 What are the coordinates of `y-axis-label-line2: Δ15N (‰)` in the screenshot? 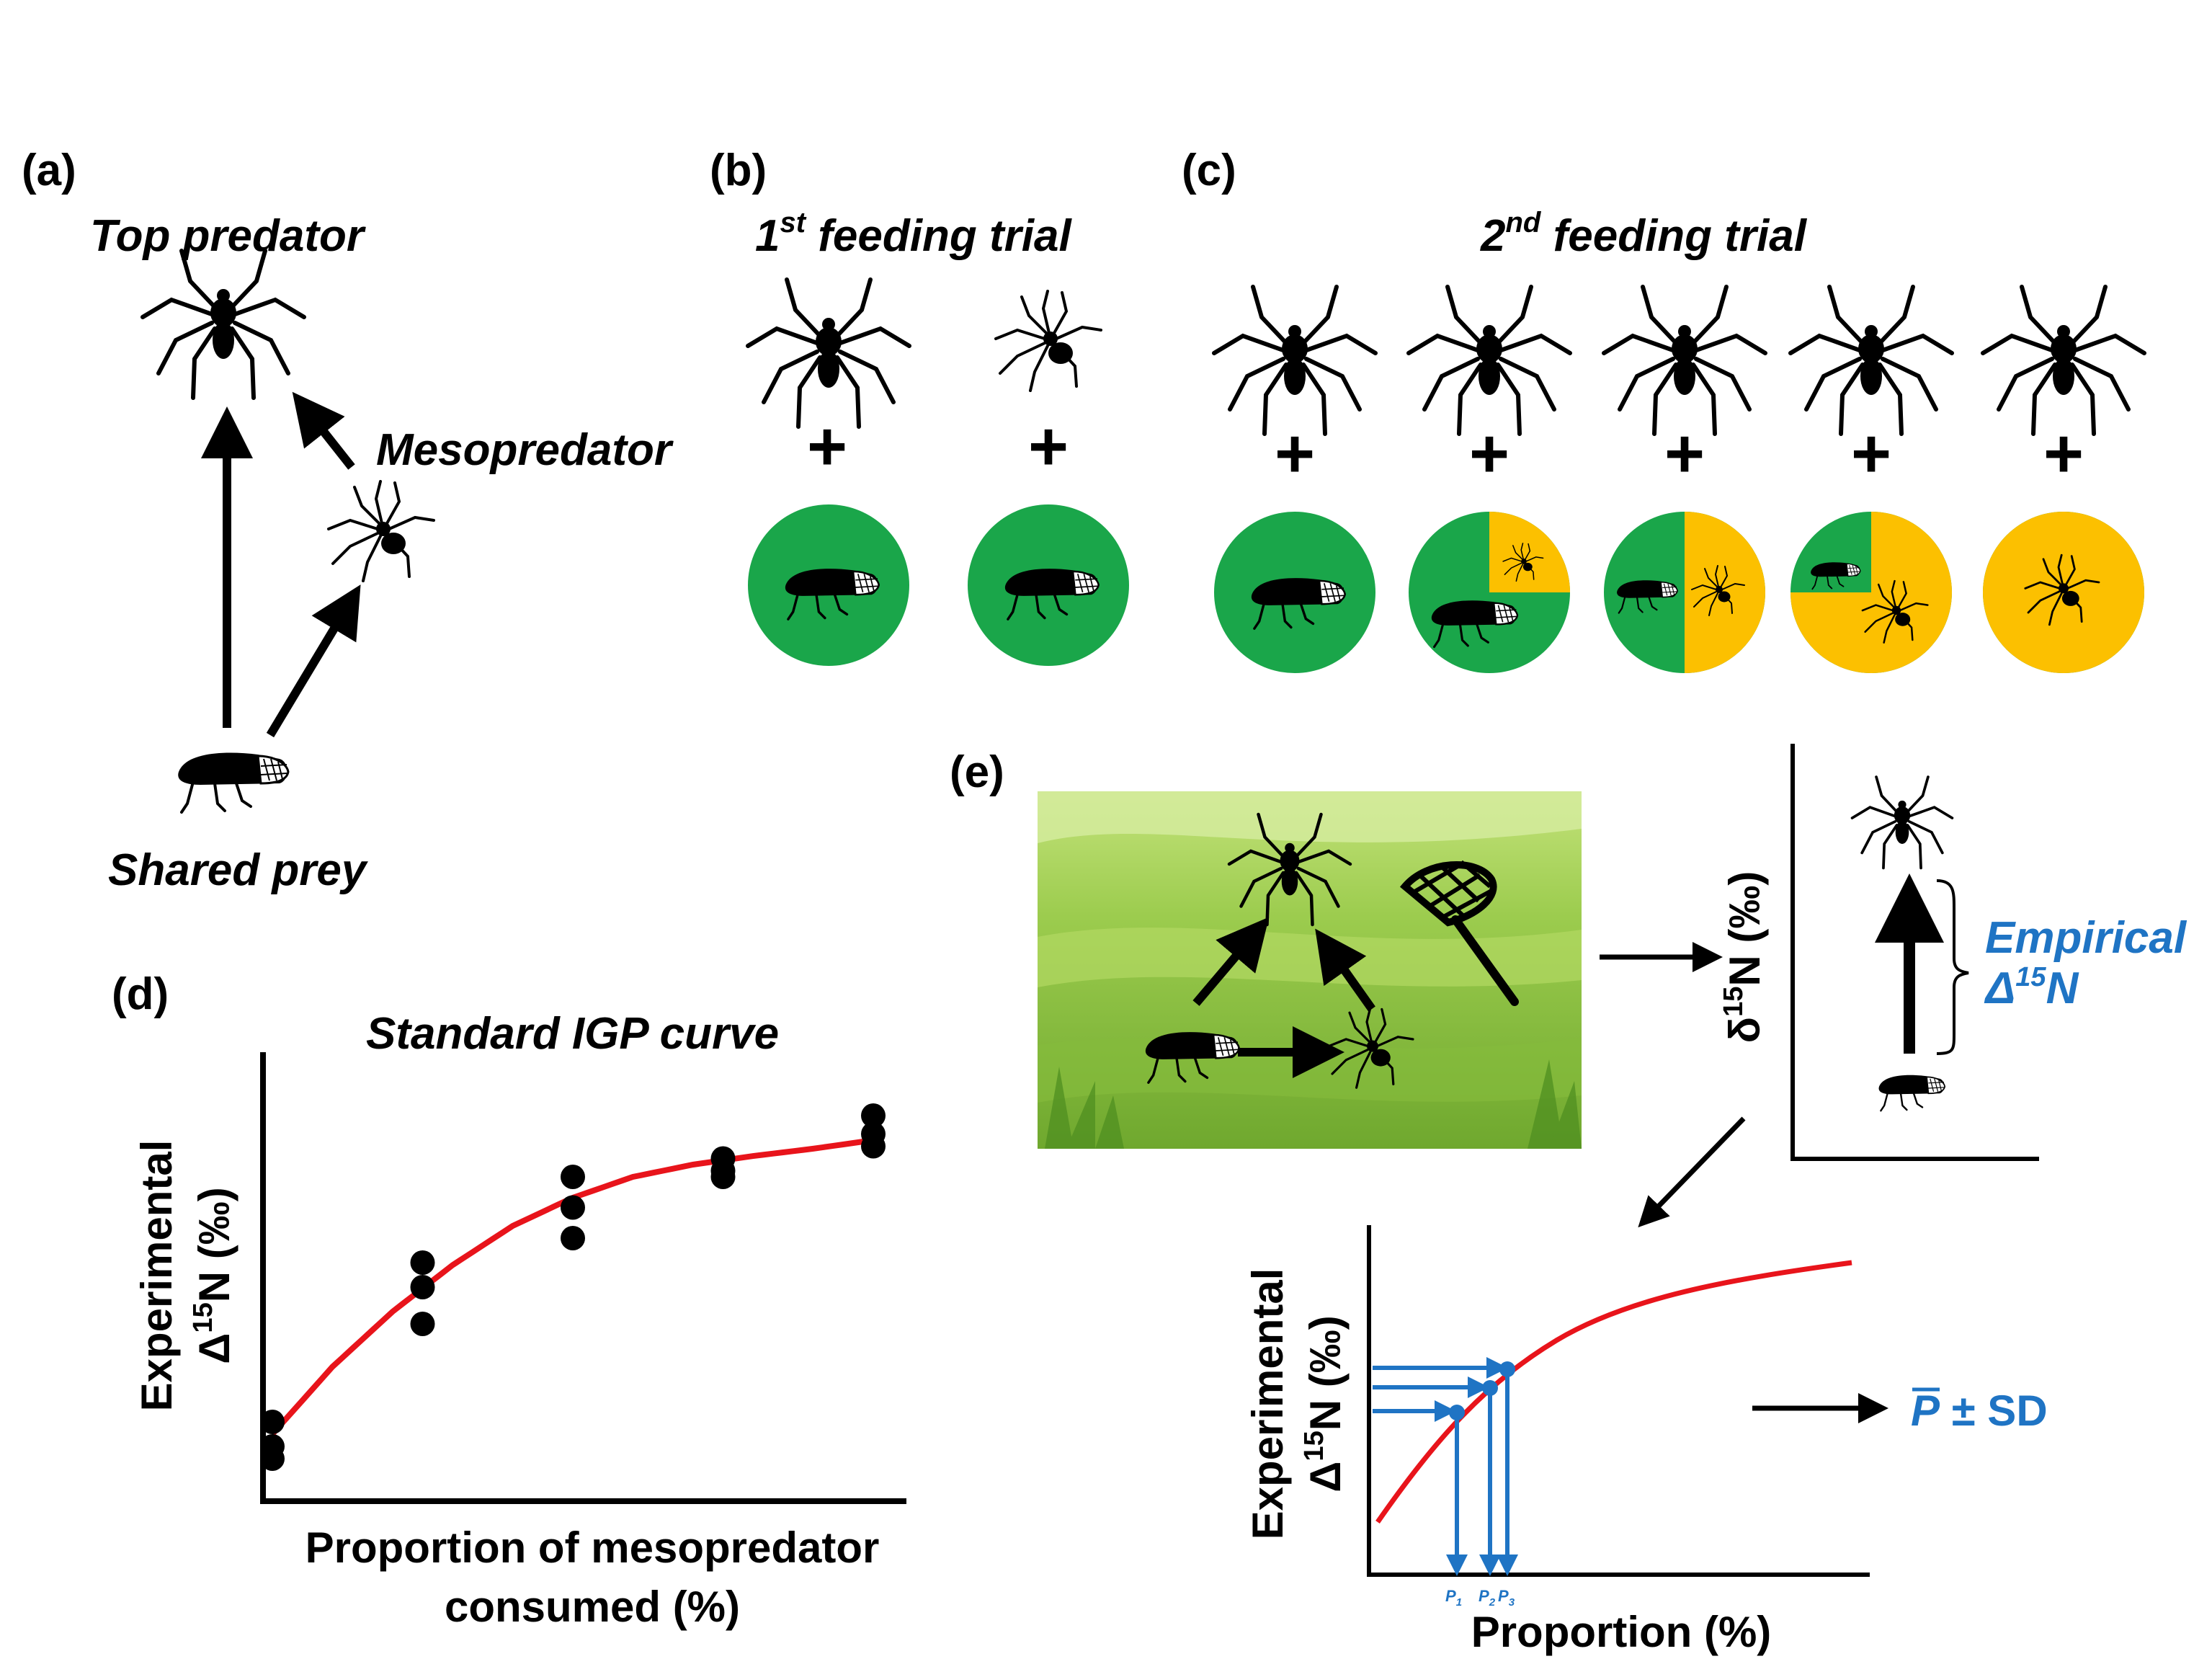 It's located at (213, 1275).